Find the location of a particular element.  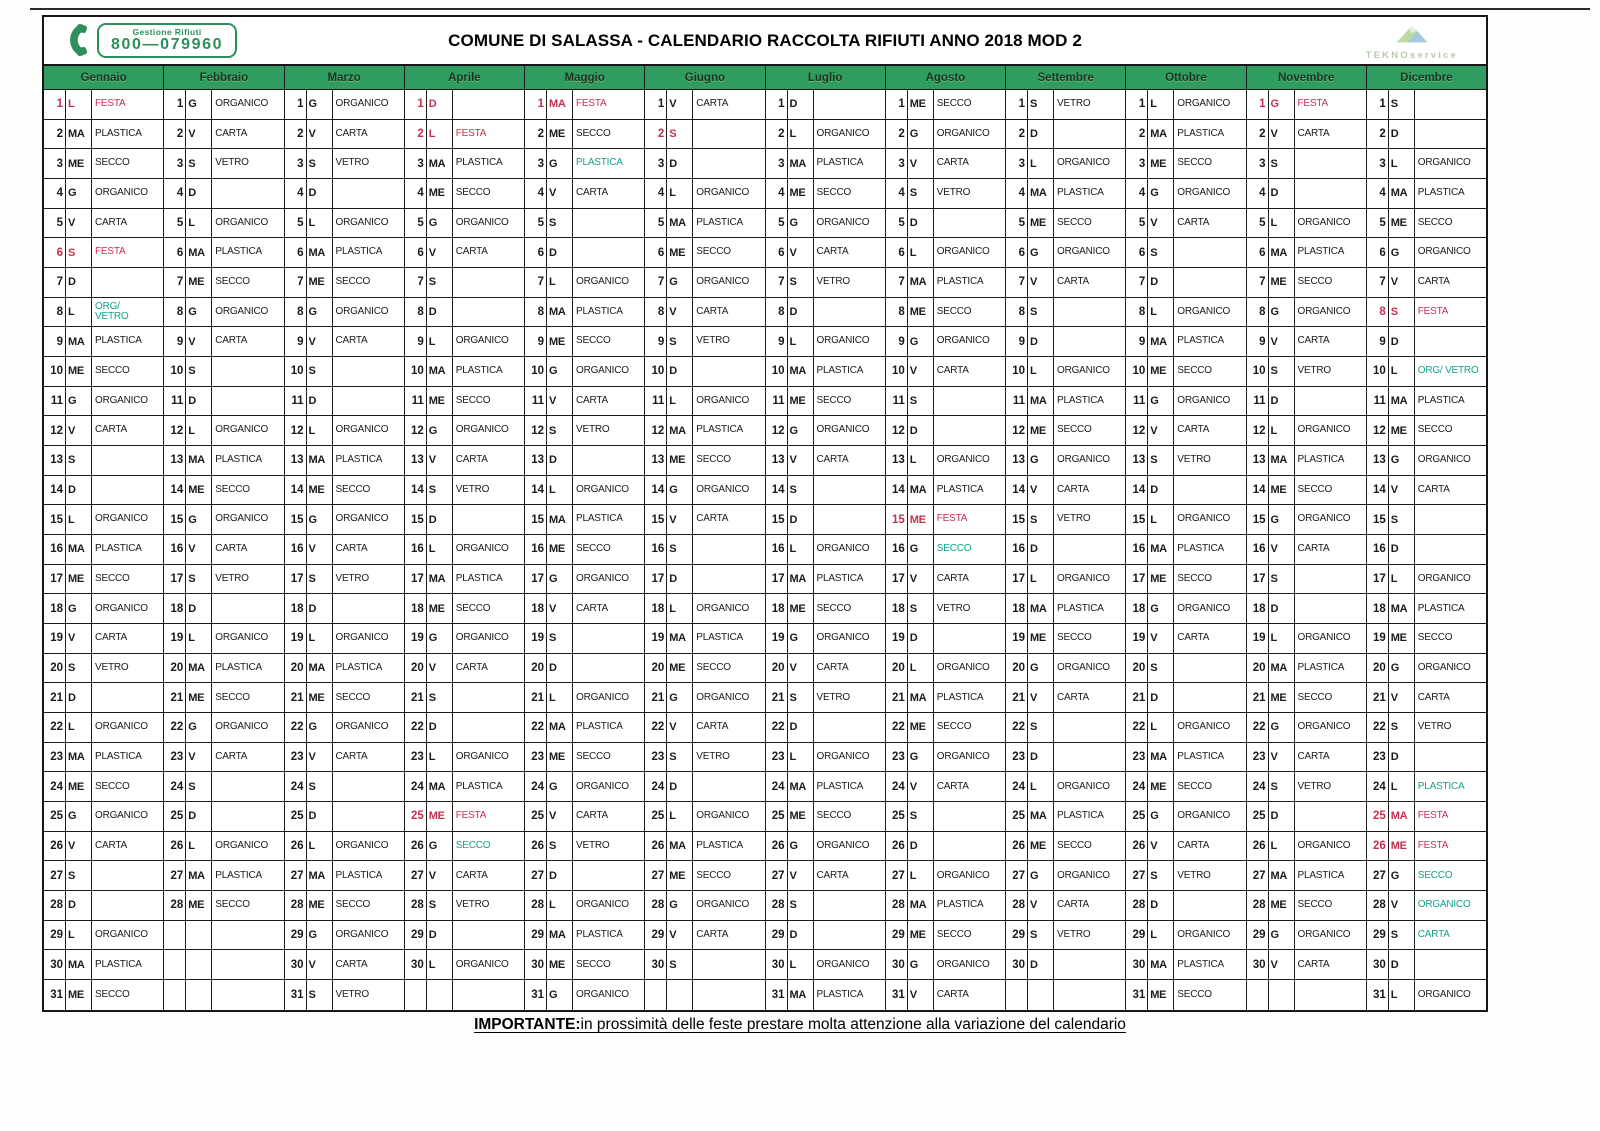

day-number-cell: 18 is located at coordinates (1257, 609).